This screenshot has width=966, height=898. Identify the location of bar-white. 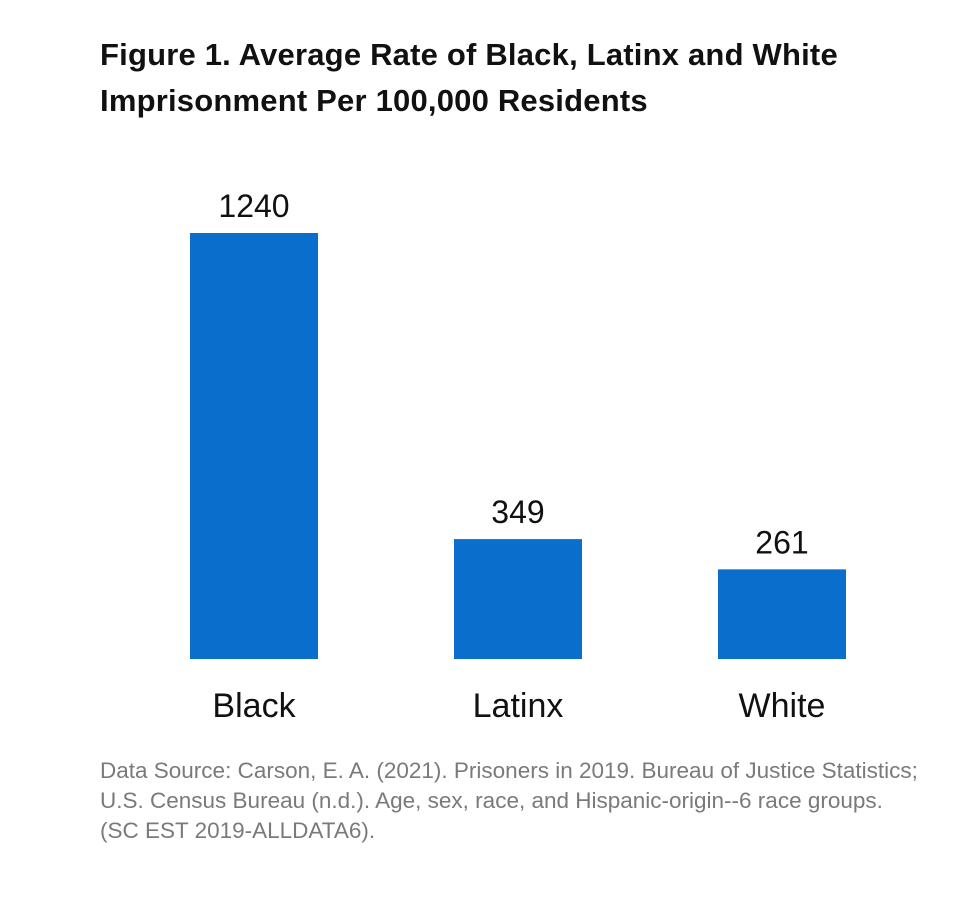
(782, 614).